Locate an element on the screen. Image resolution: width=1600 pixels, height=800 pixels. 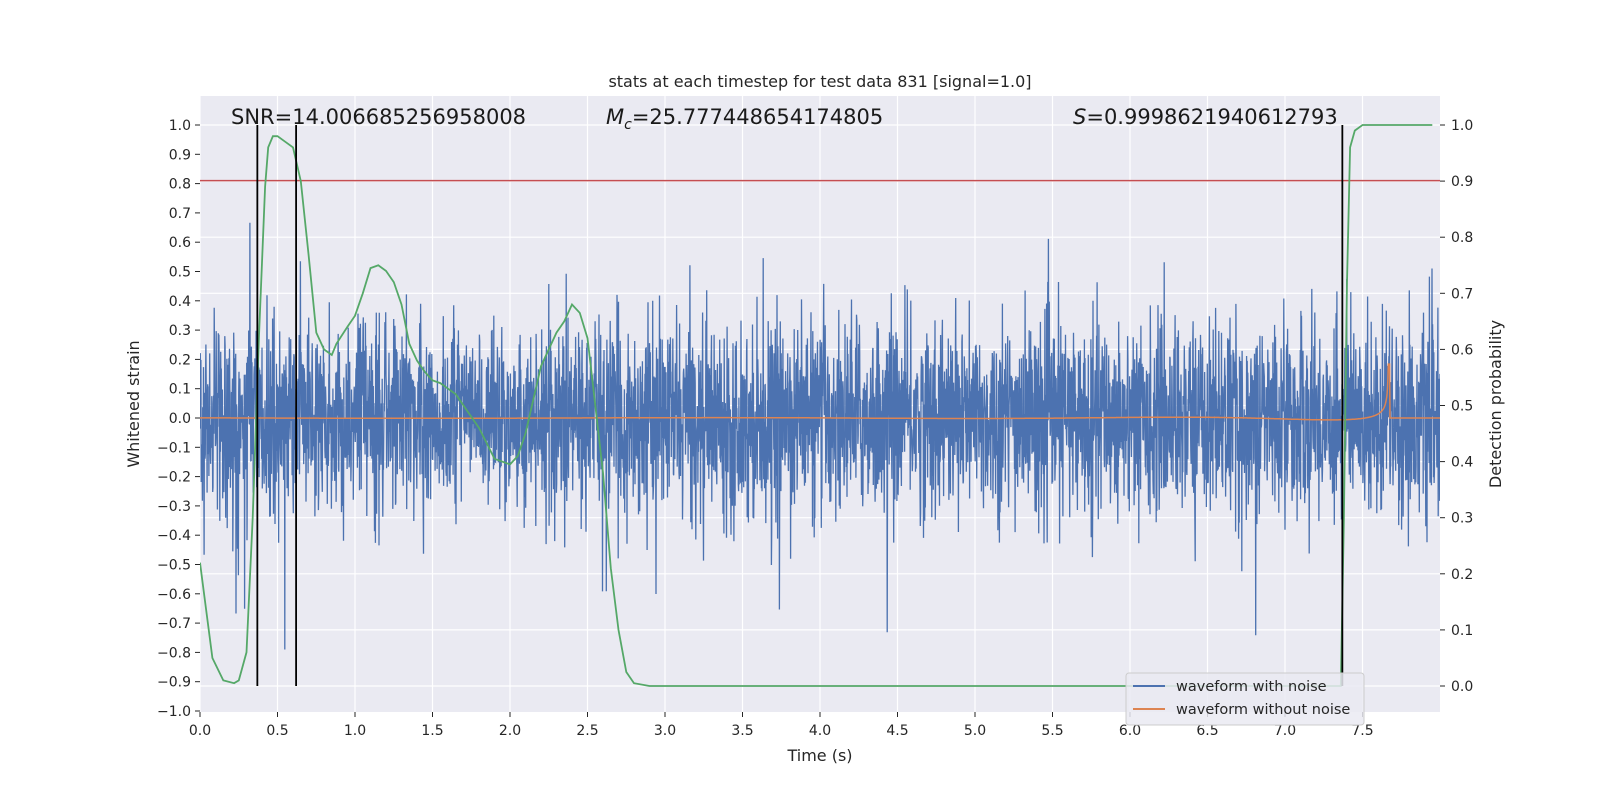
x-tick-label: 4.5 is located at coordinates (897, 731).